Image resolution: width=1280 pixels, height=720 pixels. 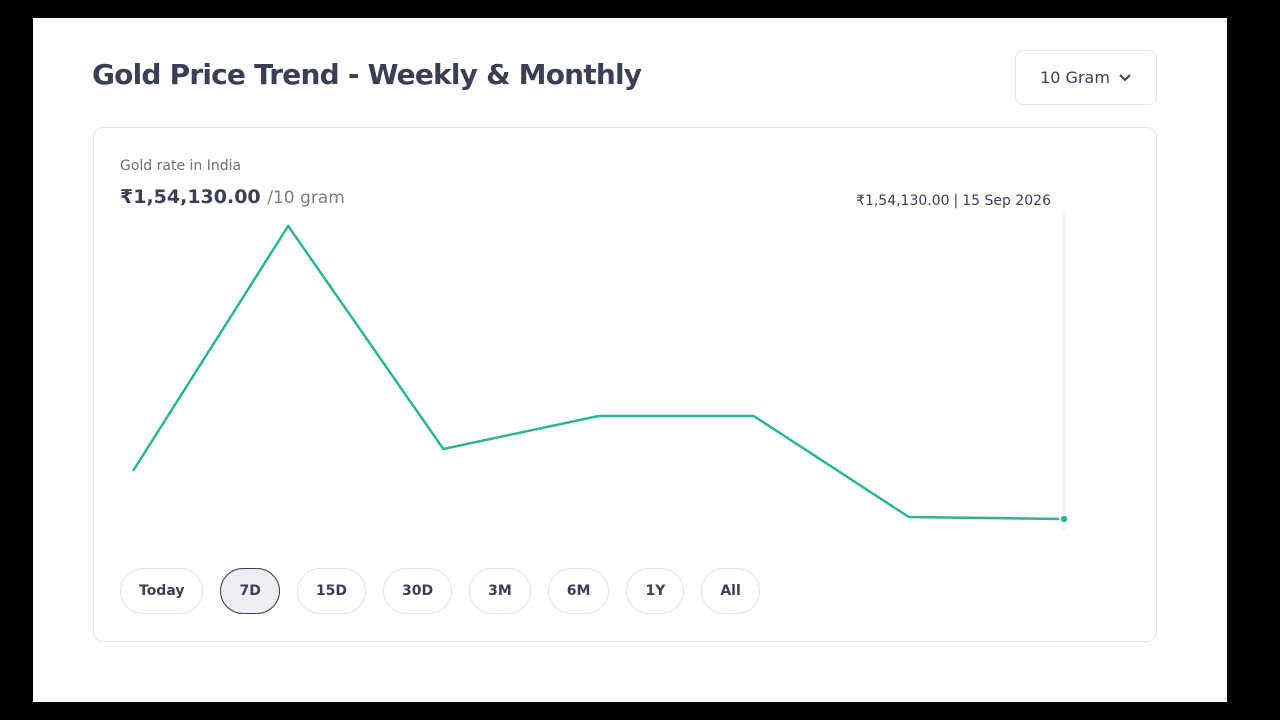 I want to click on range-button: All, so click(x=730, y=591).